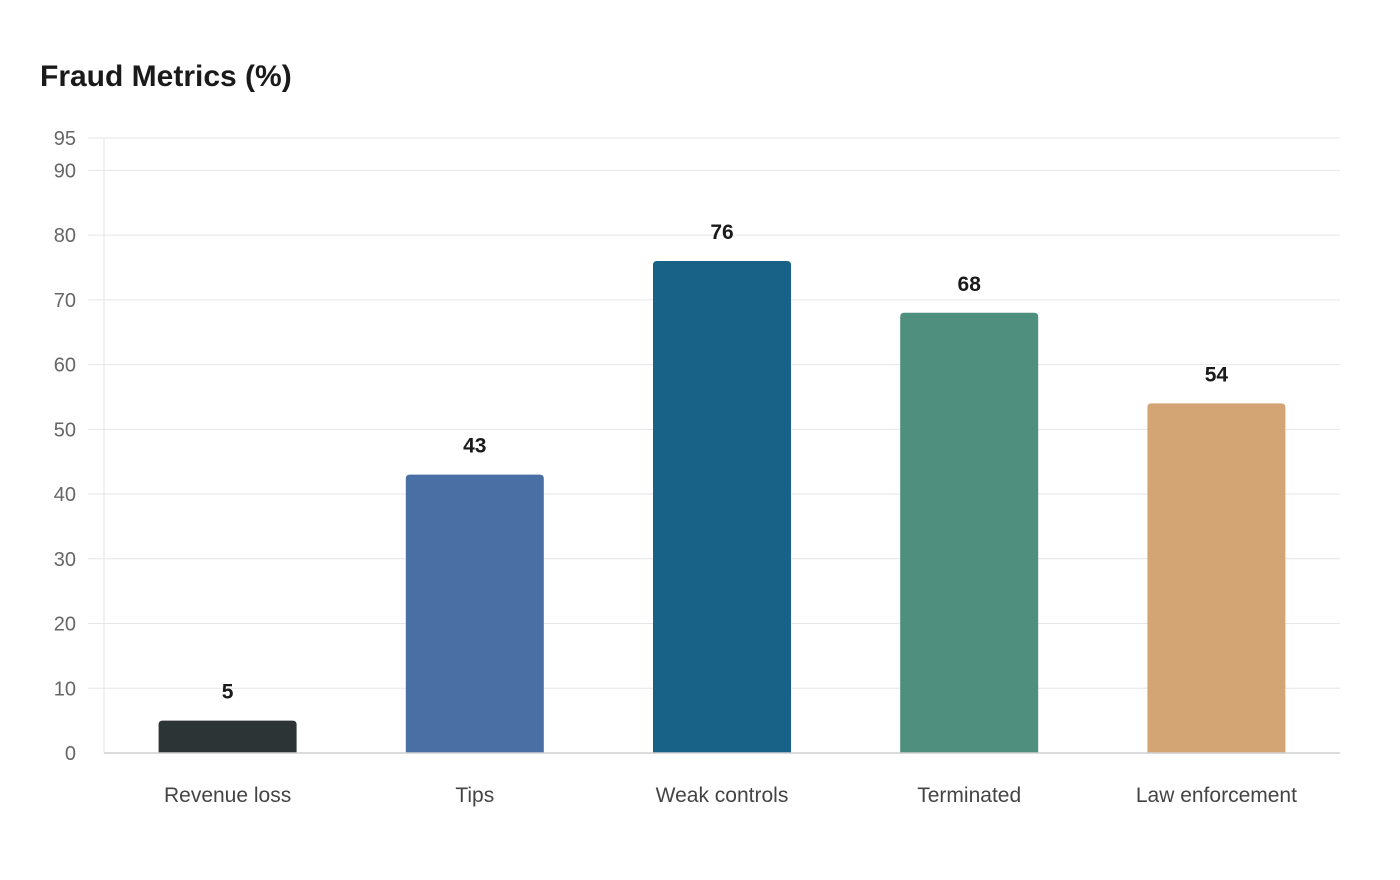  I want to click on x-tick-label: Weak controls, so click(722, 795).